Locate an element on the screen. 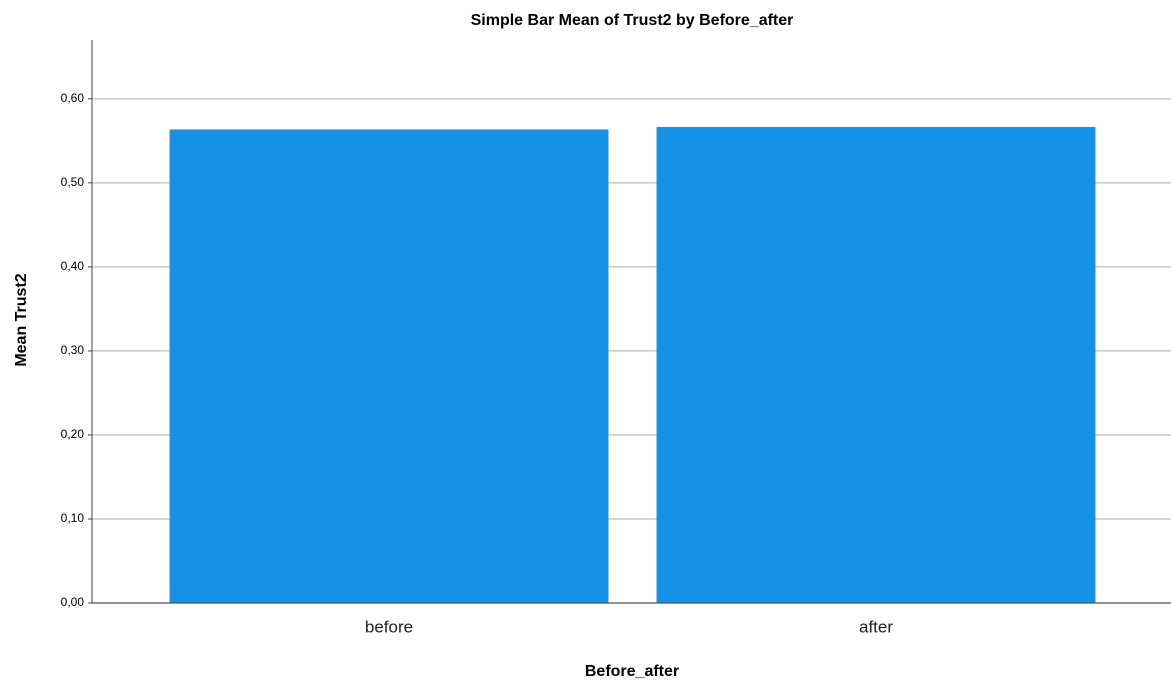 The height and width of the screenshot is (686, 1171). y-tick-label: 0,40 is located at coordinates (73, 266).